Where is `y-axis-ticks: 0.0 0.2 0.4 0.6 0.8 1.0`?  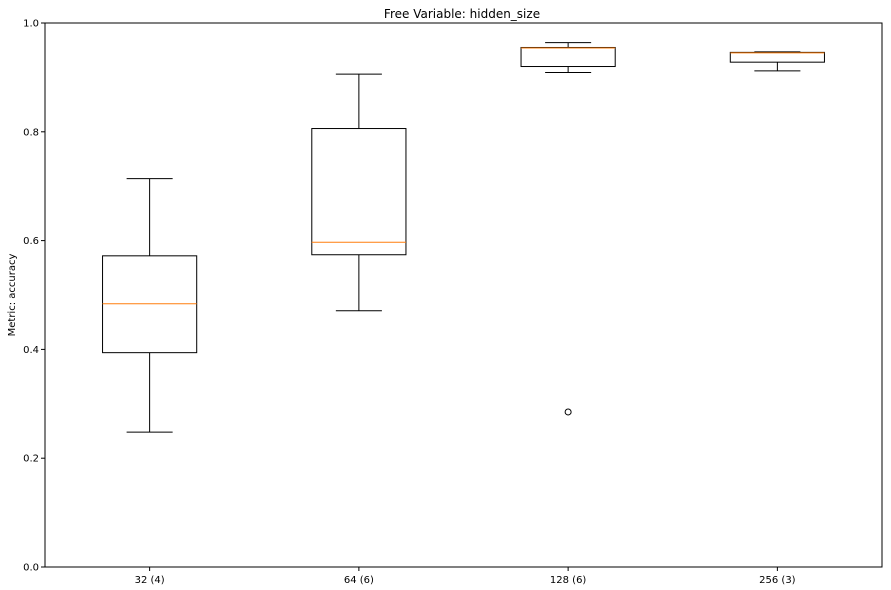 y-axis-ticks: 0.0 0.2 0.4 0.6 0.8 1.0 is located at coordinates (34, 296).